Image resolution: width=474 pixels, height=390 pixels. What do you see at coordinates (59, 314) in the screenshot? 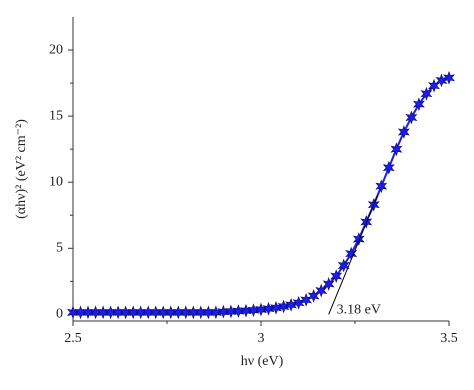
I see `y-tick-label: 0` at bounding box center [59, 314].